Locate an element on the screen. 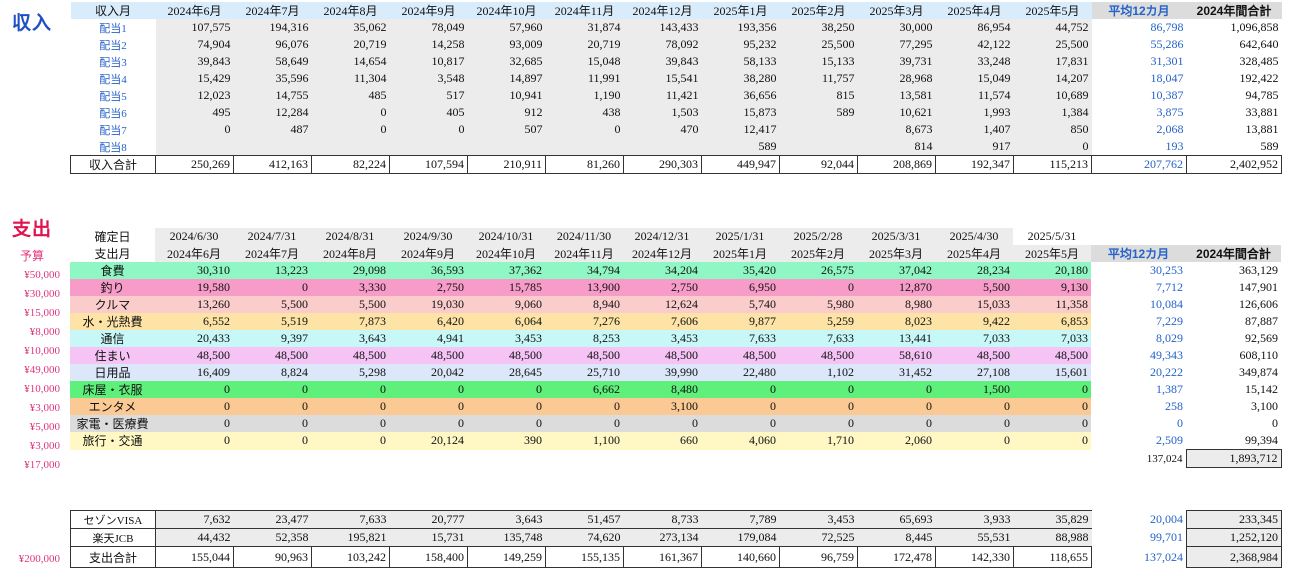 The height and width of the screenshot is (572, 1300). income-header-cell: 平均12カ月 is located at coordinates (1139, 10).